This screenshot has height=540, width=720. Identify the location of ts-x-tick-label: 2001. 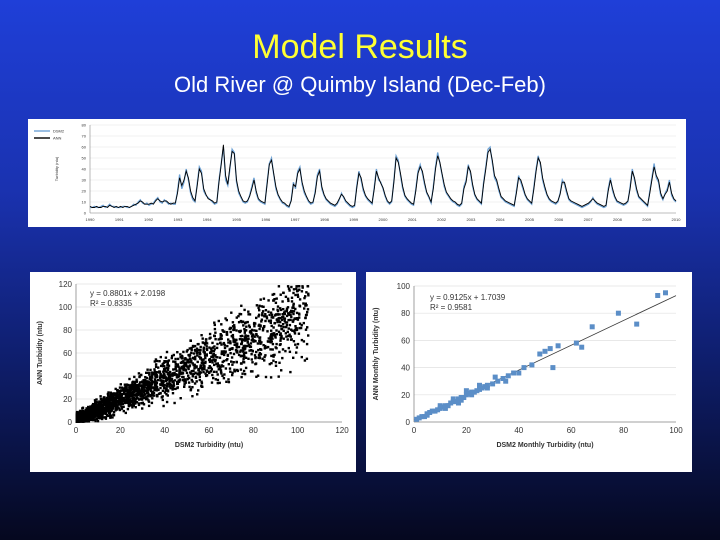
(413, 219).